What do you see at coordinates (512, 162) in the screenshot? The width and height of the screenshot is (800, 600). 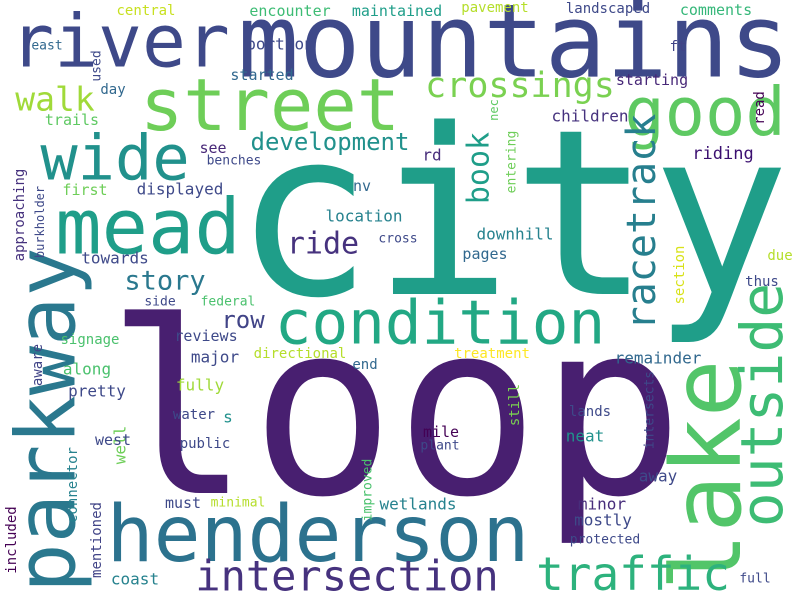 I see `word: entering` at bounding box center [512, 162].